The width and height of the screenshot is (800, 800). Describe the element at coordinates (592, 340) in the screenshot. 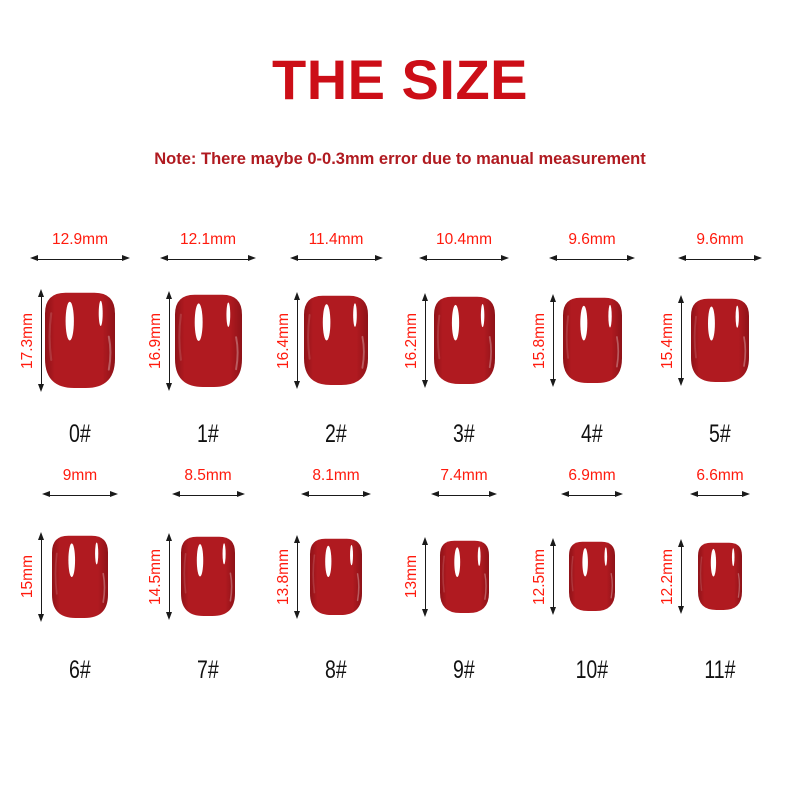

I see `nail-zone: 15.8mm` at that location.